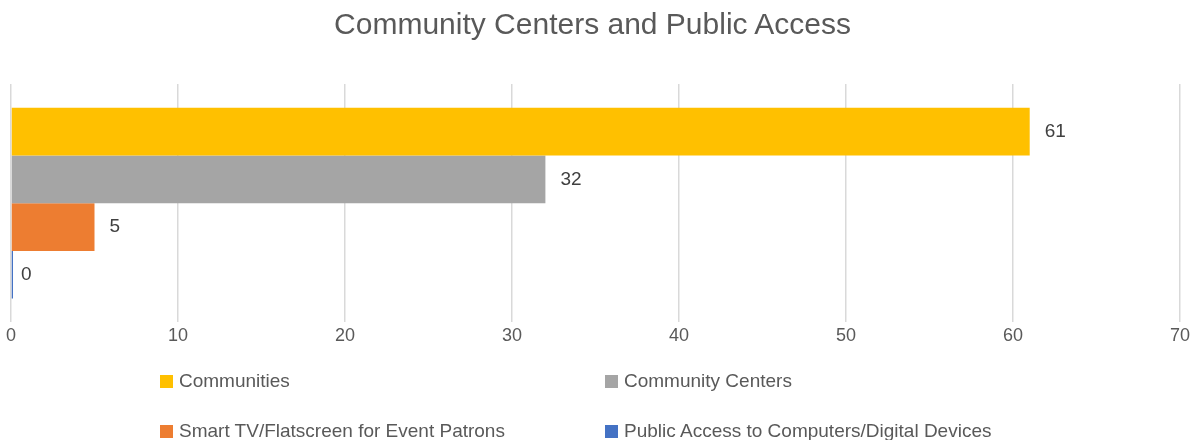 The height and width of the screenshot is (440, 1195). Describe the element at coordinates (26, 273) in the screenshot. I see `data-label: 0` at that location.